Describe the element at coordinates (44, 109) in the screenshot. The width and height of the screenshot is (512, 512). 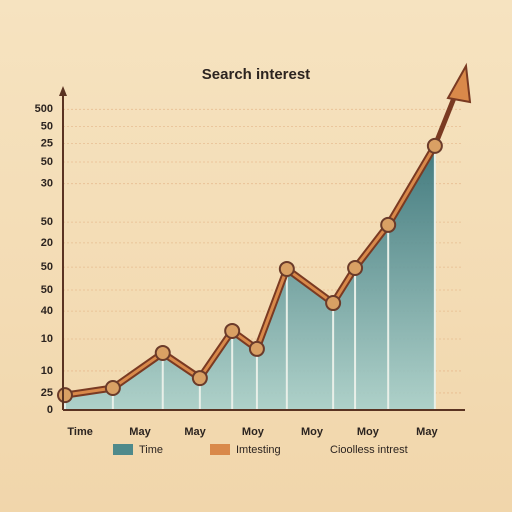
I see `y-tick-label: 500` at that location.